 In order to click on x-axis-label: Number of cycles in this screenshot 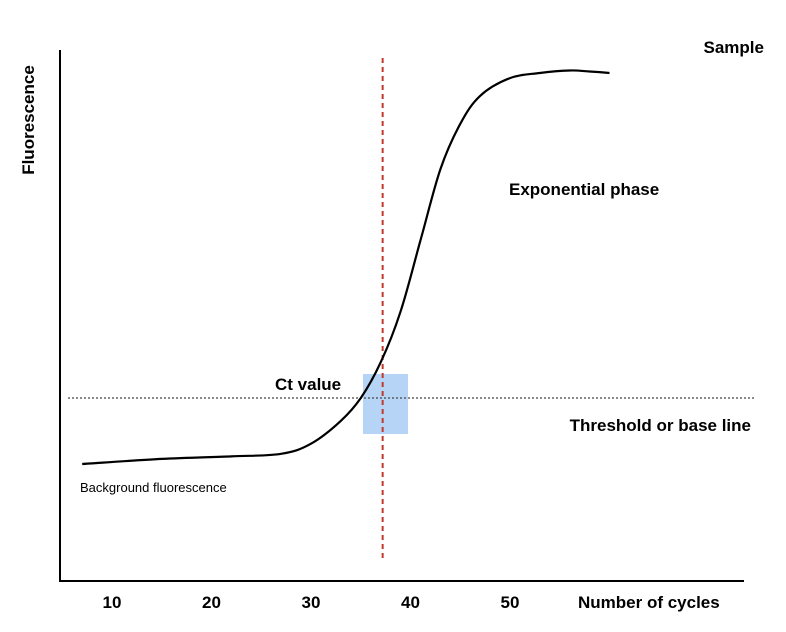, I will do `click(649, 602)`.